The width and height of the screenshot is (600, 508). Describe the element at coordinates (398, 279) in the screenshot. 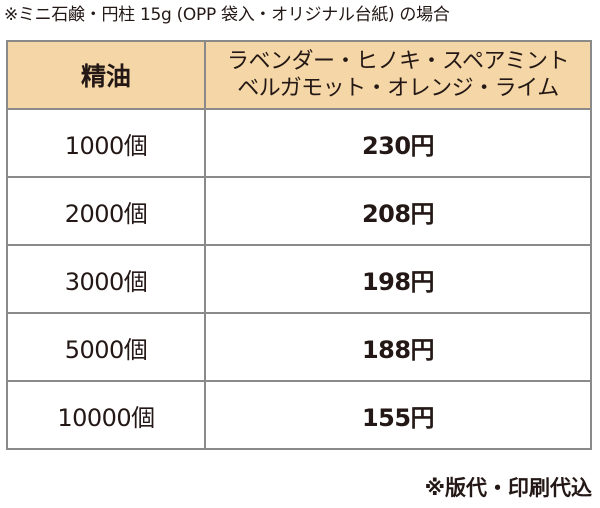

I see `price-cell: 198円` at that location.